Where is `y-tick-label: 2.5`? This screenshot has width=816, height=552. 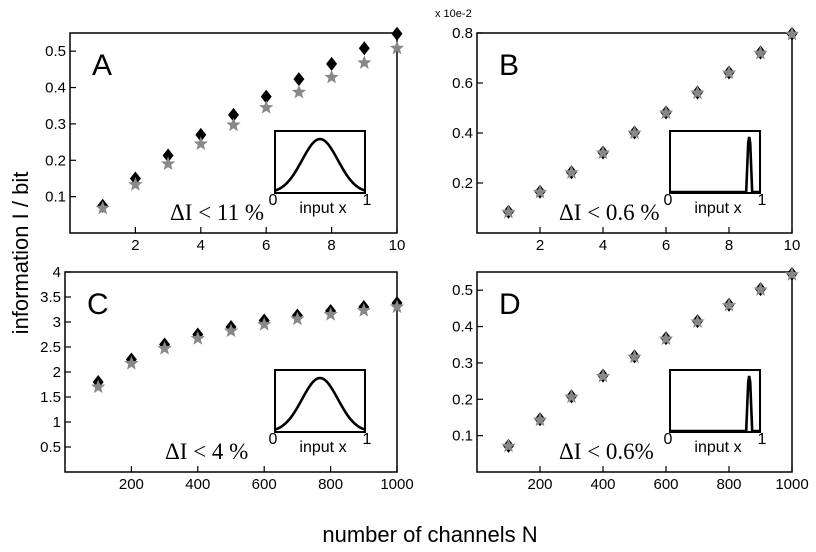
y-tick-label: 2.5 is located at coordinates (50, 347).